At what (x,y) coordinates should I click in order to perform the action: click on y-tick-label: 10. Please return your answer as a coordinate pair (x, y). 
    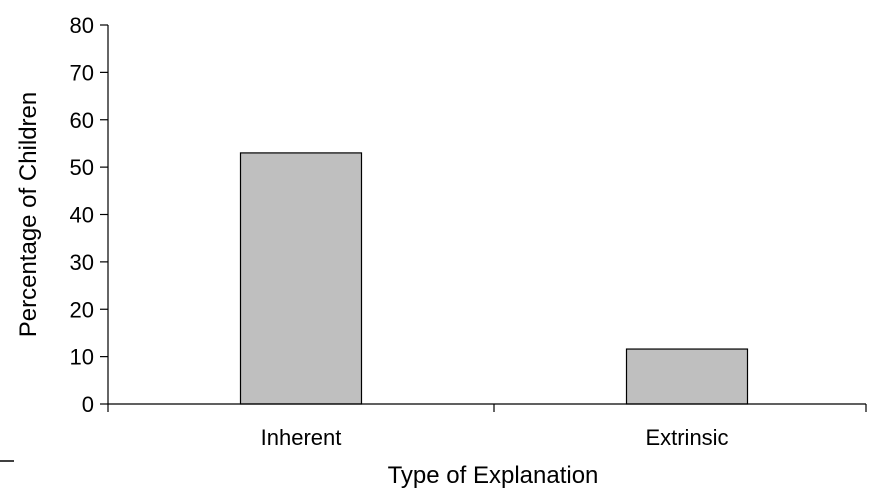
    Looking at the image, I should click on (82, 357).